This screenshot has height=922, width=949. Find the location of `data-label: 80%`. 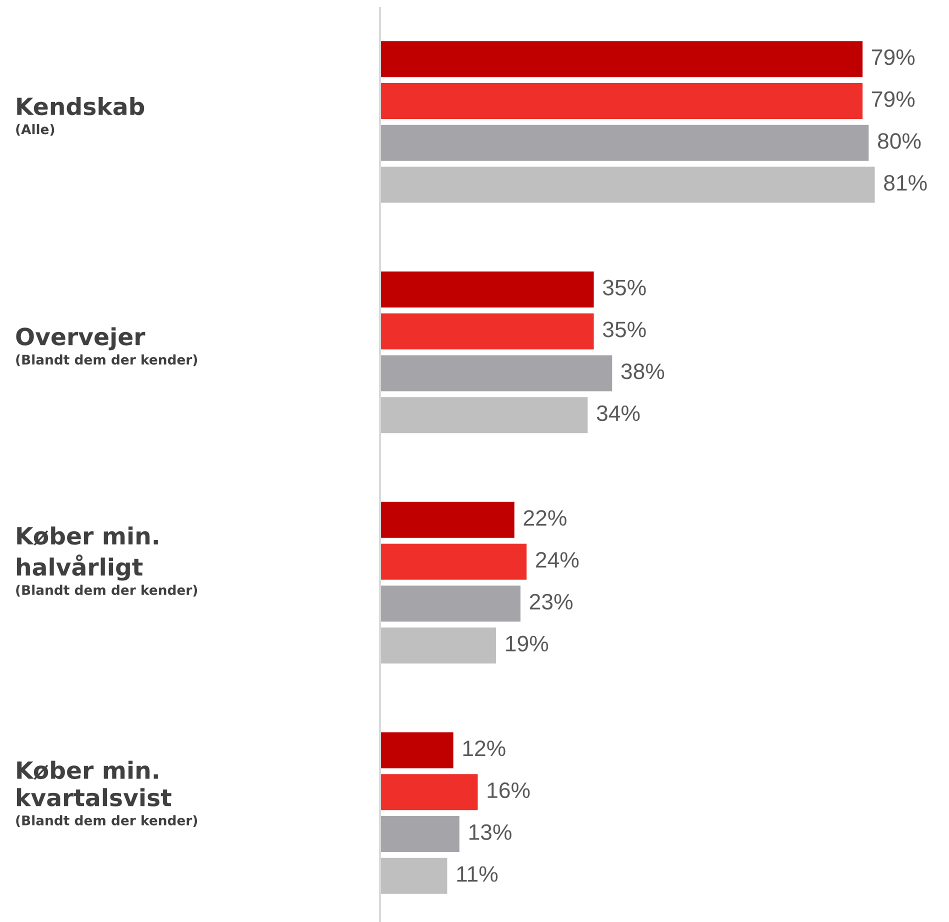

data-label: 80% is located at coordinates (899, 141).